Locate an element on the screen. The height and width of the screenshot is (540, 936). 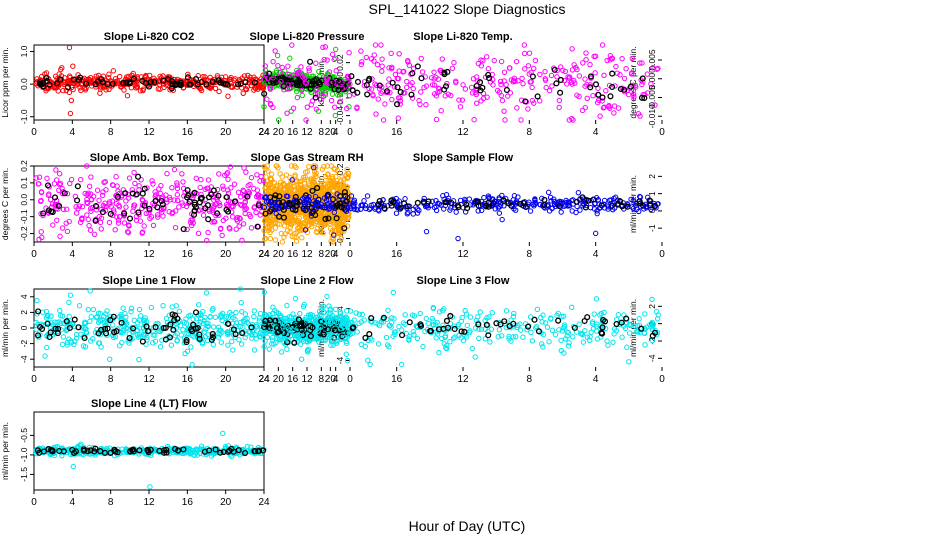
x-tick-label: 16 is located at coordinates (188, 379).